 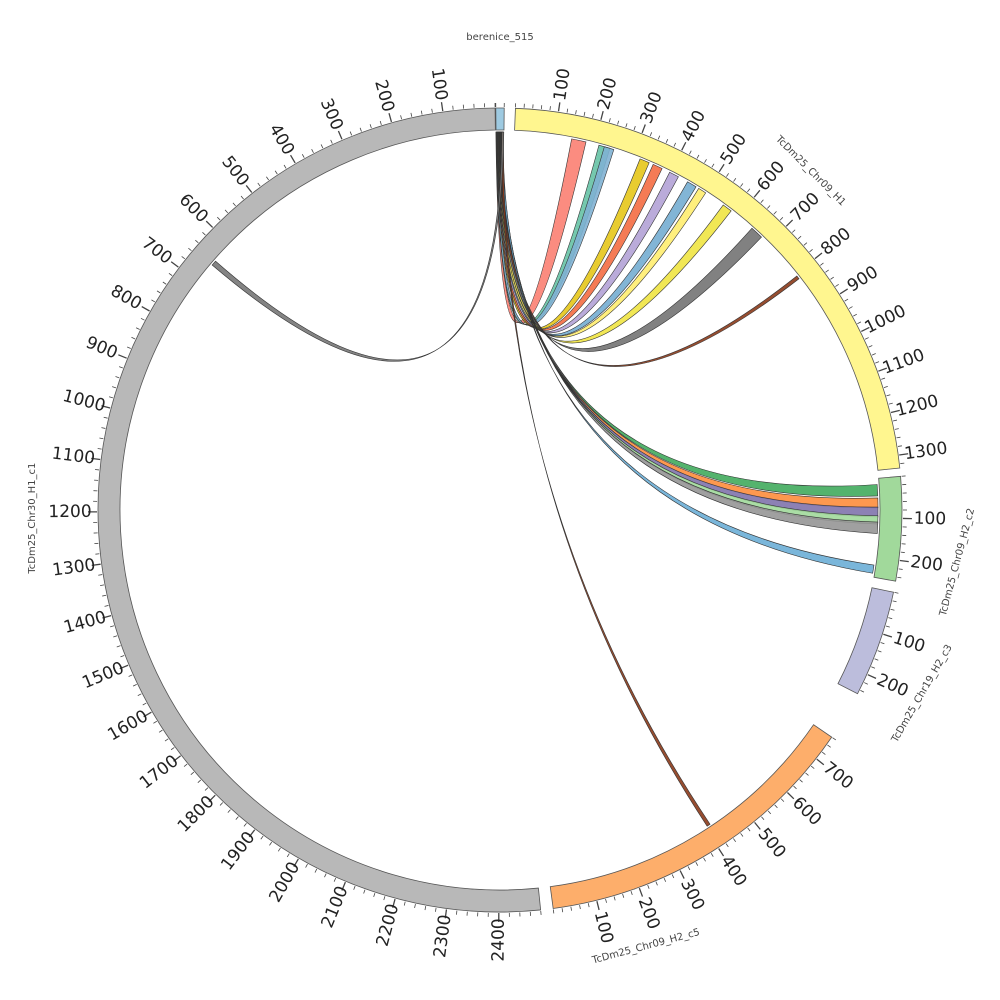 I want to click on tick-label: 1400, so click(x=85, y=622).